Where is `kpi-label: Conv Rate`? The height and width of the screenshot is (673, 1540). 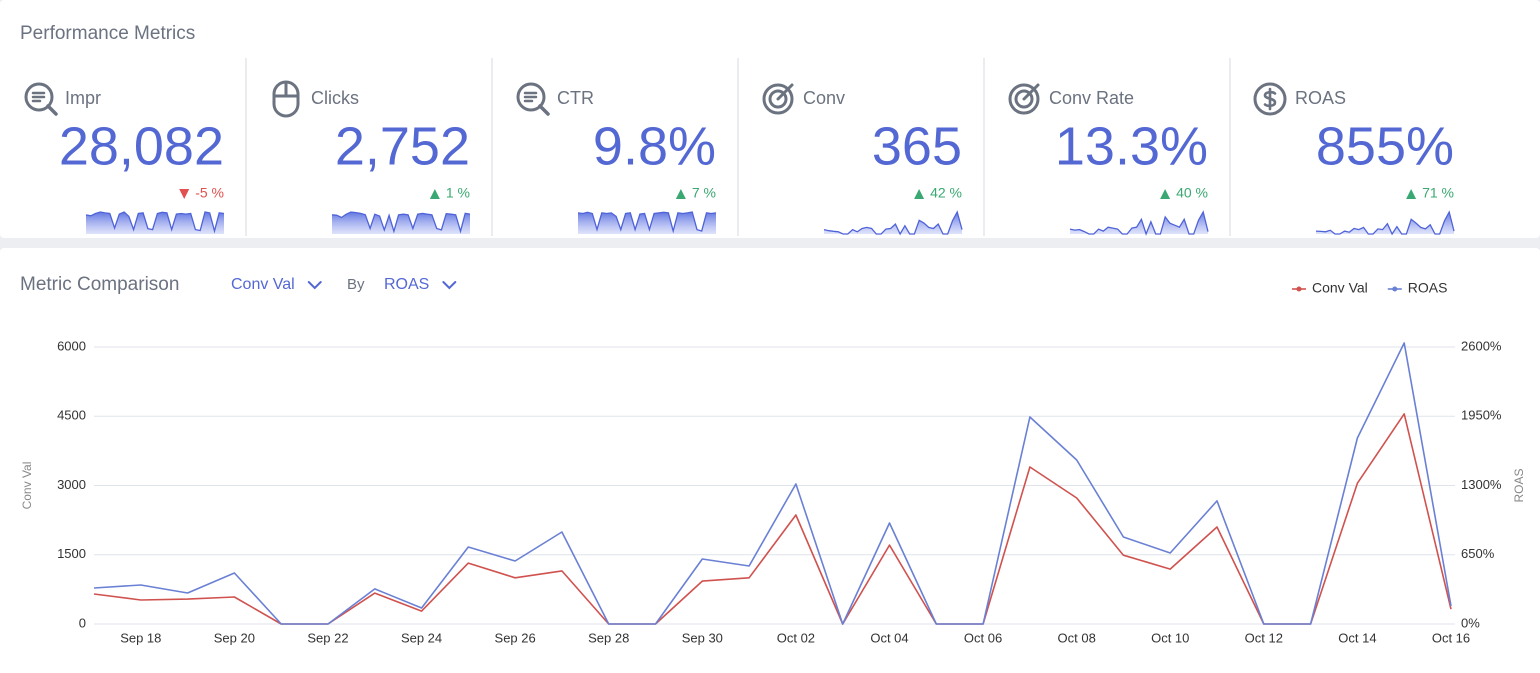
kpi-label: Conv Rate is located at coordinates (1091, 98).